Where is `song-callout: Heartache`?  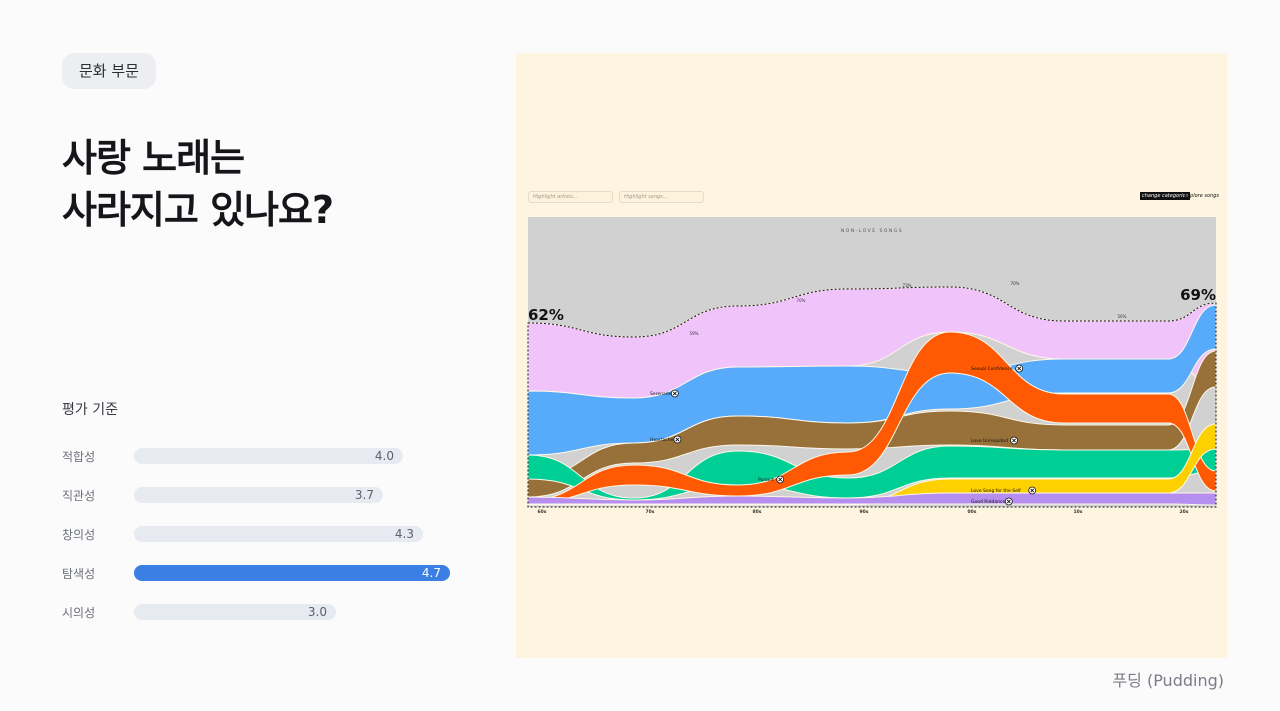
song-callout: Heartache is located at coordinates (666, 439).